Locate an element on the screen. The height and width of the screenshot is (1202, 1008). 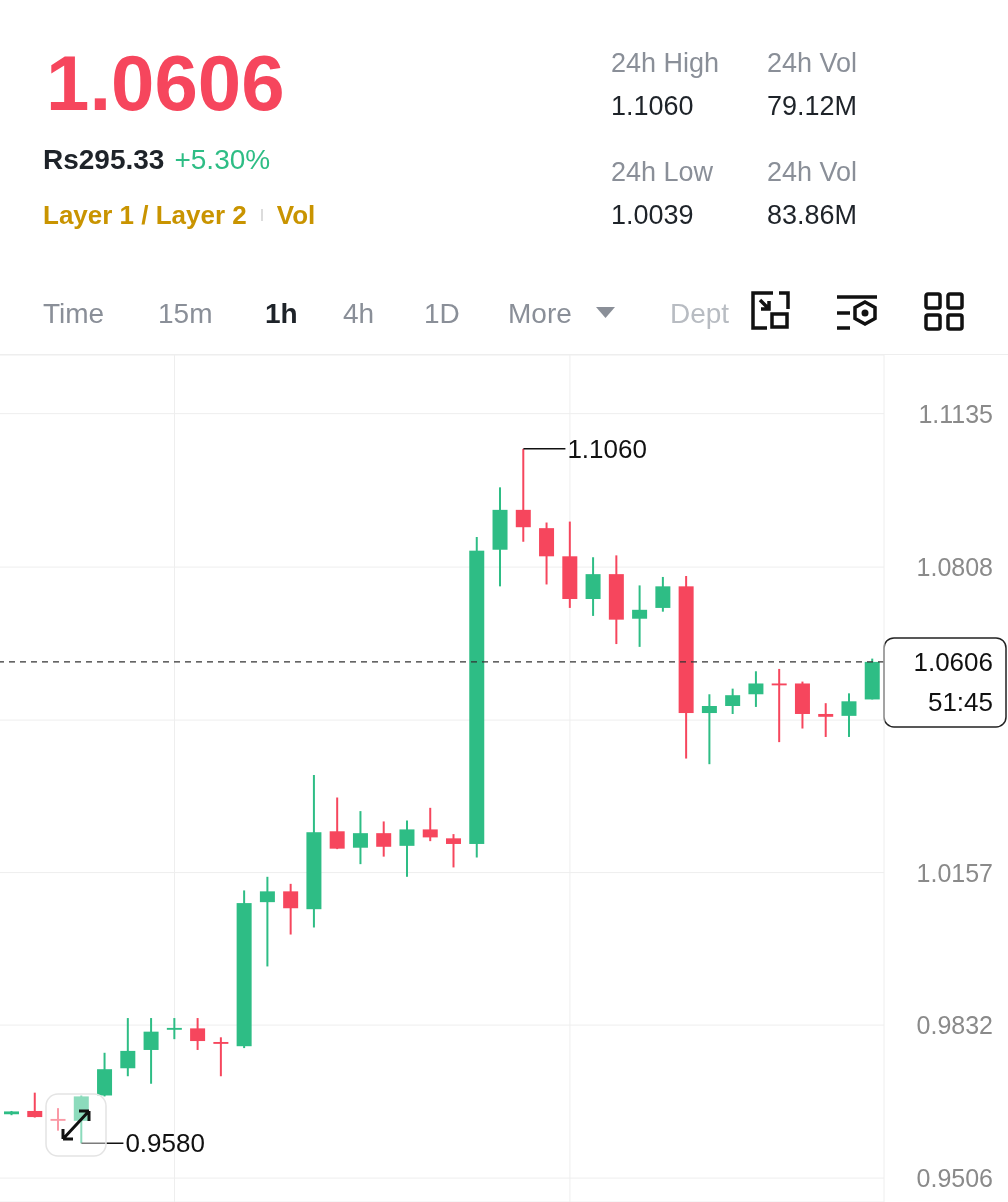
annotation: 0.9580 is located at coordinates (165, 1143).